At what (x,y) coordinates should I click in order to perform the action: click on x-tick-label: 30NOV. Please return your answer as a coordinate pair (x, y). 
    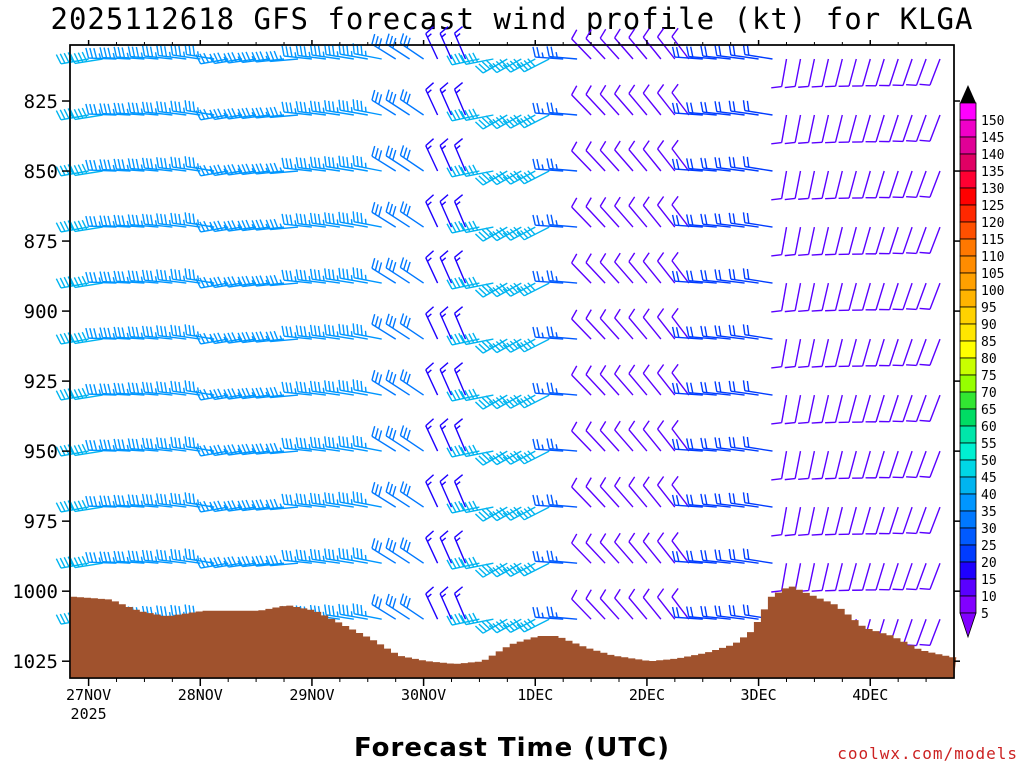
    Looking at the image, I should click on (423, 695).